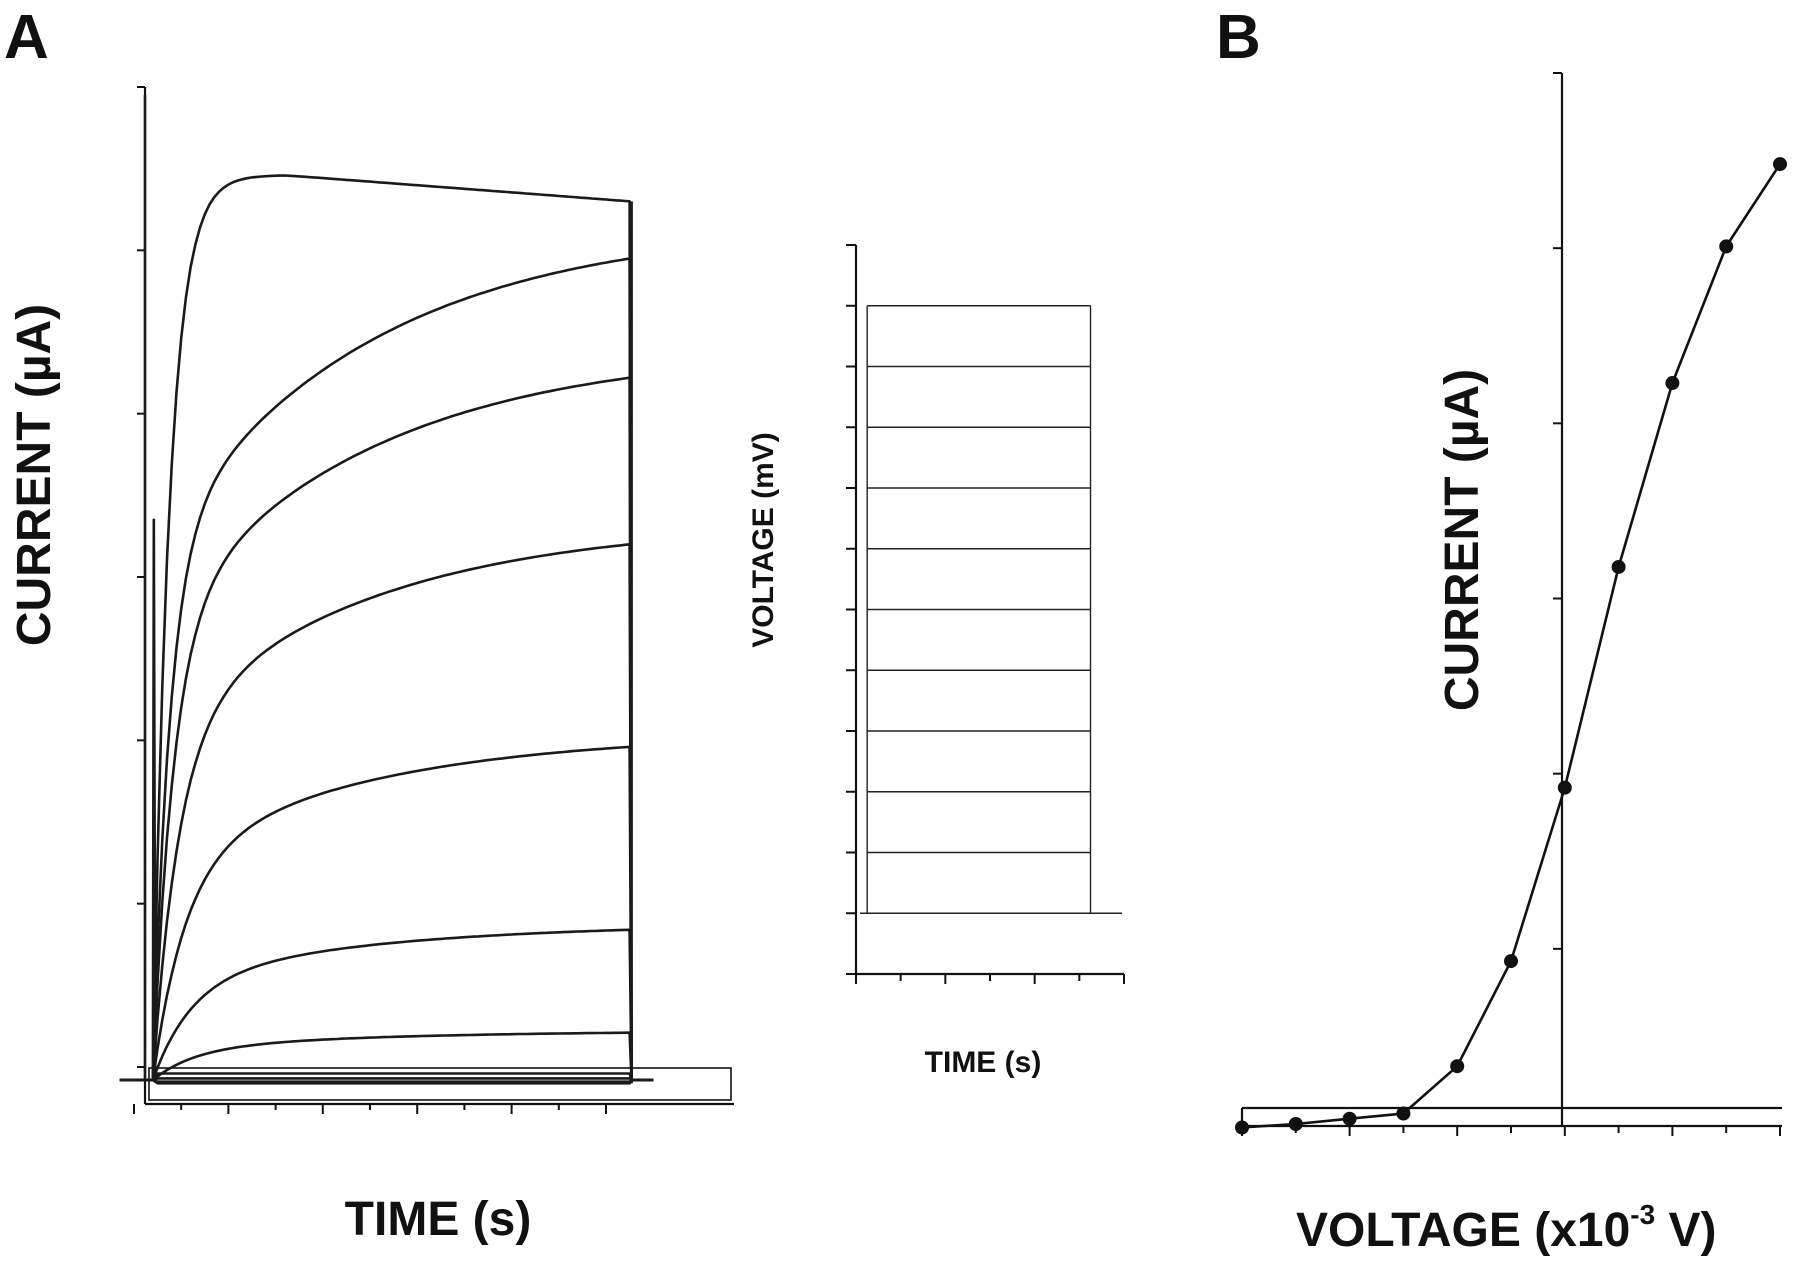 This screenshot has width=1800, height=1262. Describe the element at coordinates (1238, 37) in the screenshot. I see `panel-label-b: B` at that location.